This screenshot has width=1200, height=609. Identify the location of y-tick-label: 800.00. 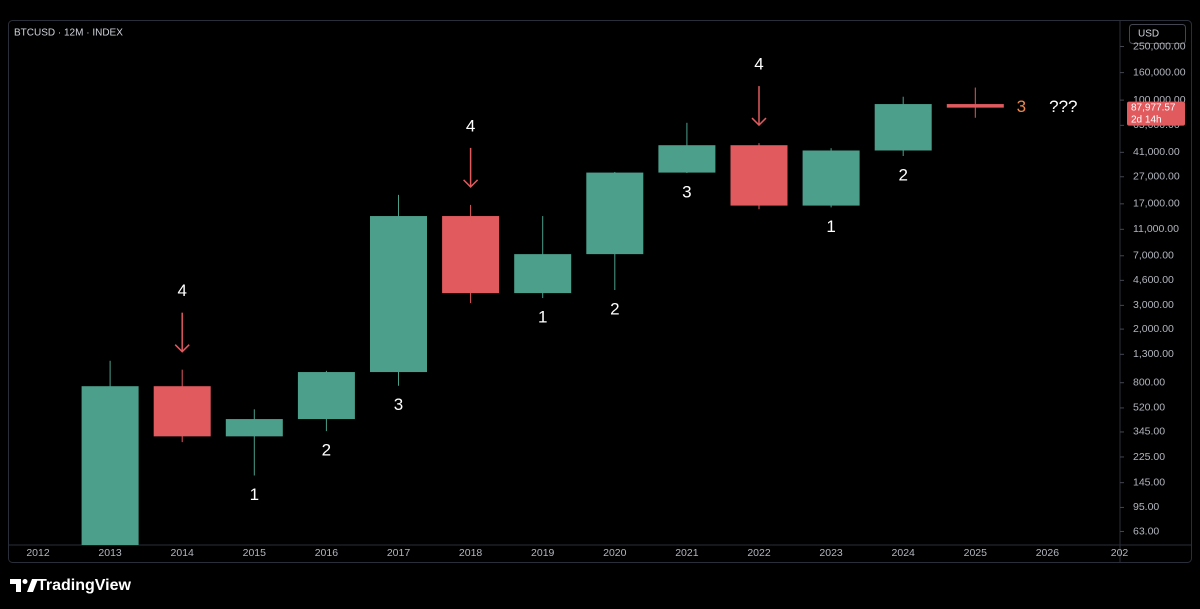
(1149, 383).